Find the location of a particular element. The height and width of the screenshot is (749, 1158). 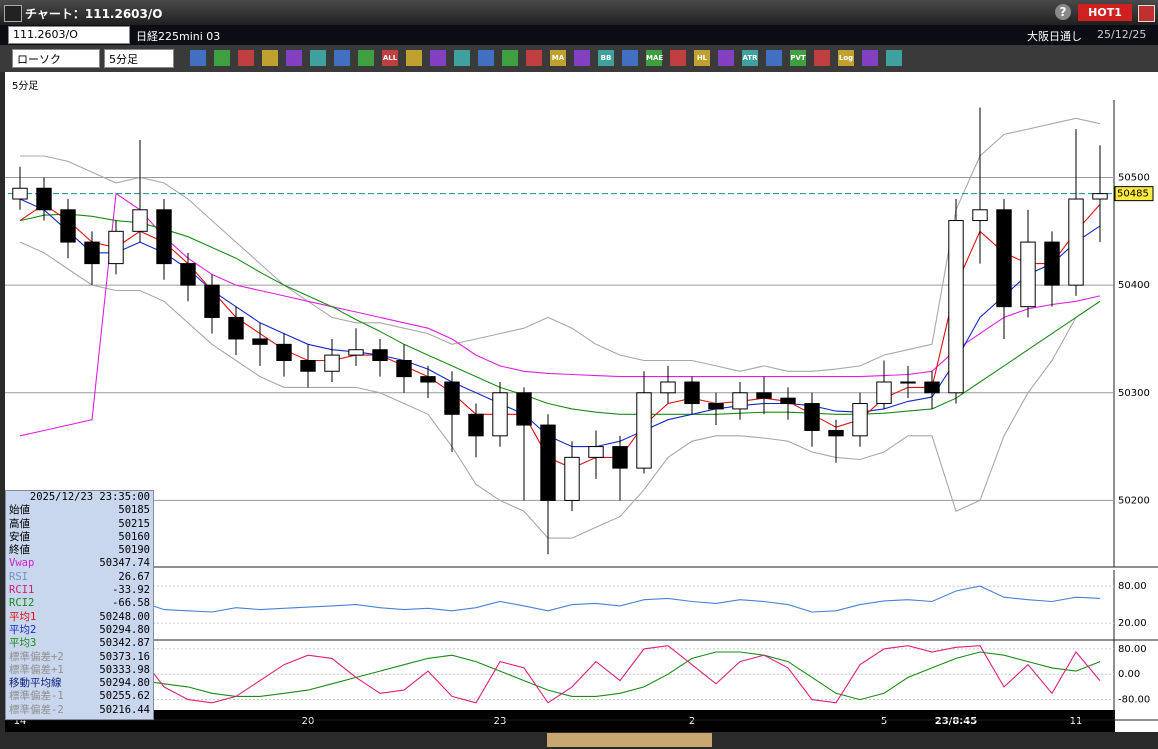

info-label: RSI is located at coordinates (18, 576).